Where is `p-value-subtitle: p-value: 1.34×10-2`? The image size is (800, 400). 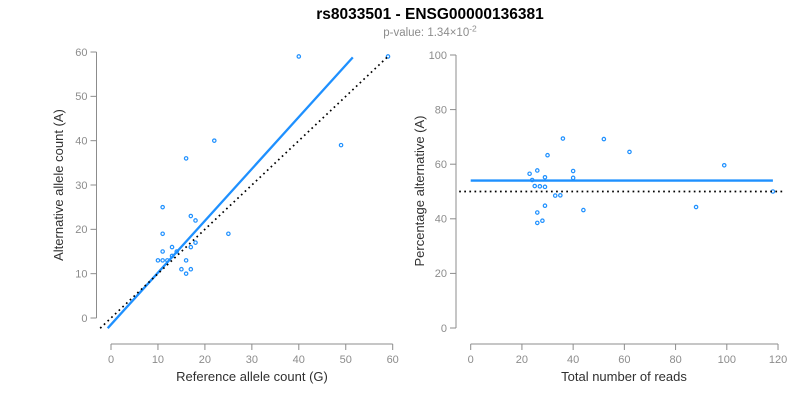 p-value-subtitle: p-value: 1.34×10-2 is located at coordinates (430, 32).